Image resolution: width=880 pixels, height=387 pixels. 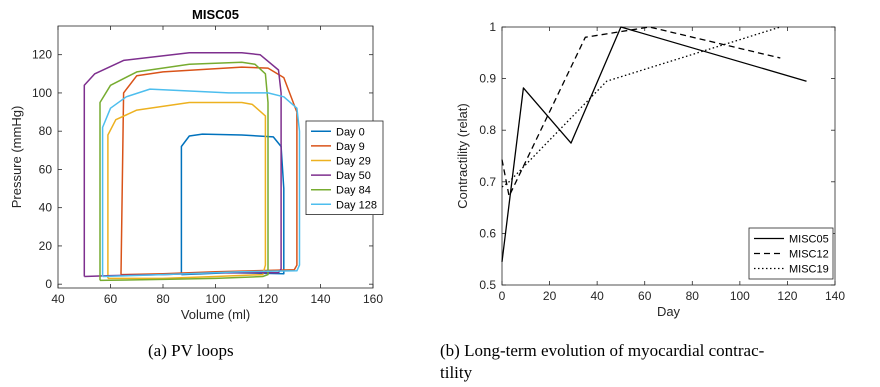 I want to click on x-tick-label: 0, so click(x=502, y=296).